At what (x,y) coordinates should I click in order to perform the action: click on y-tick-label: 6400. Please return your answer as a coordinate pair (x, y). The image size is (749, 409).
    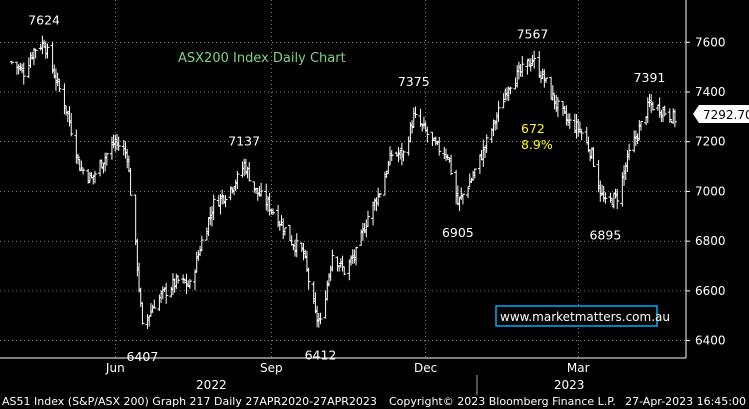
    Looking at the image, I should click on (710, 341).